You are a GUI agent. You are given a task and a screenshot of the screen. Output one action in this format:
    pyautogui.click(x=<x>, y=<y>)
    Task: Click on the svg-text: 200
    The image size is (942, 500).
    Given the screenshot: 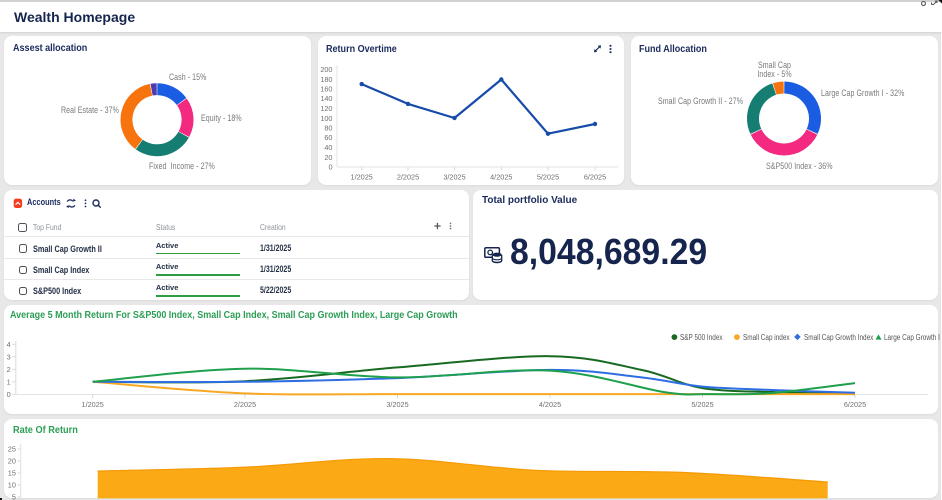 What is the action you would take?
    pyautogui.click(x=326, y=69)
    